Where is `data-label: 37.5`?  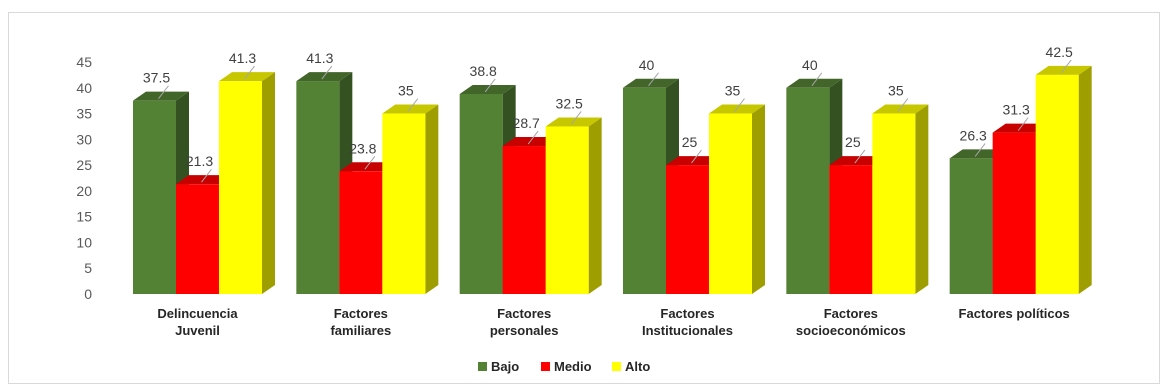 data-label: 37.5 is located at coordinates (156, 78).